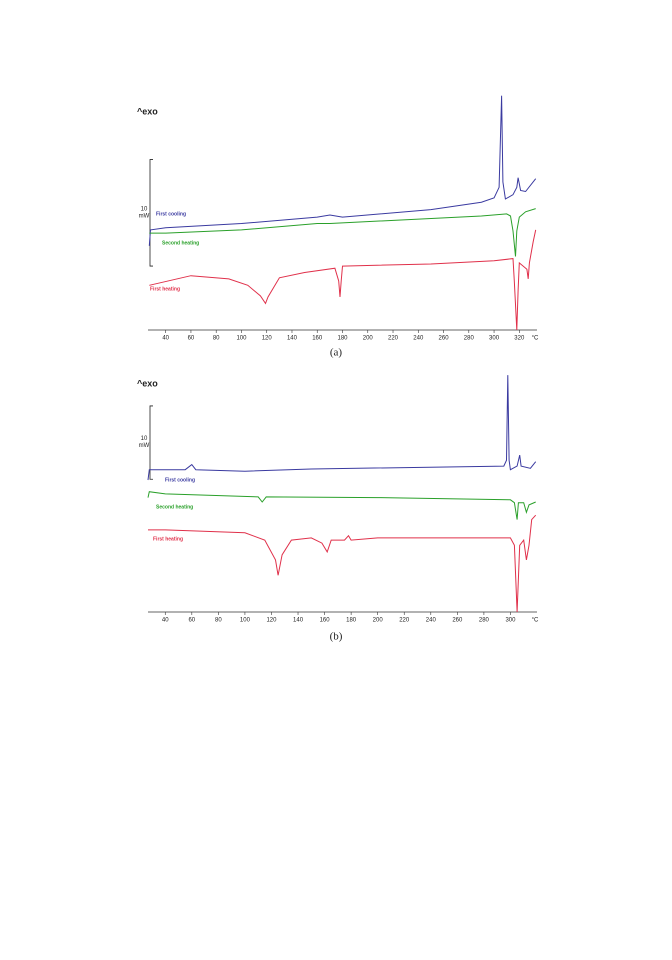 This screenshot has height=960, width=672. What do you see at coordinates (519, 339) in the screenshot?
I see `x-tick-label: 320` at bounding box center [519, 339].